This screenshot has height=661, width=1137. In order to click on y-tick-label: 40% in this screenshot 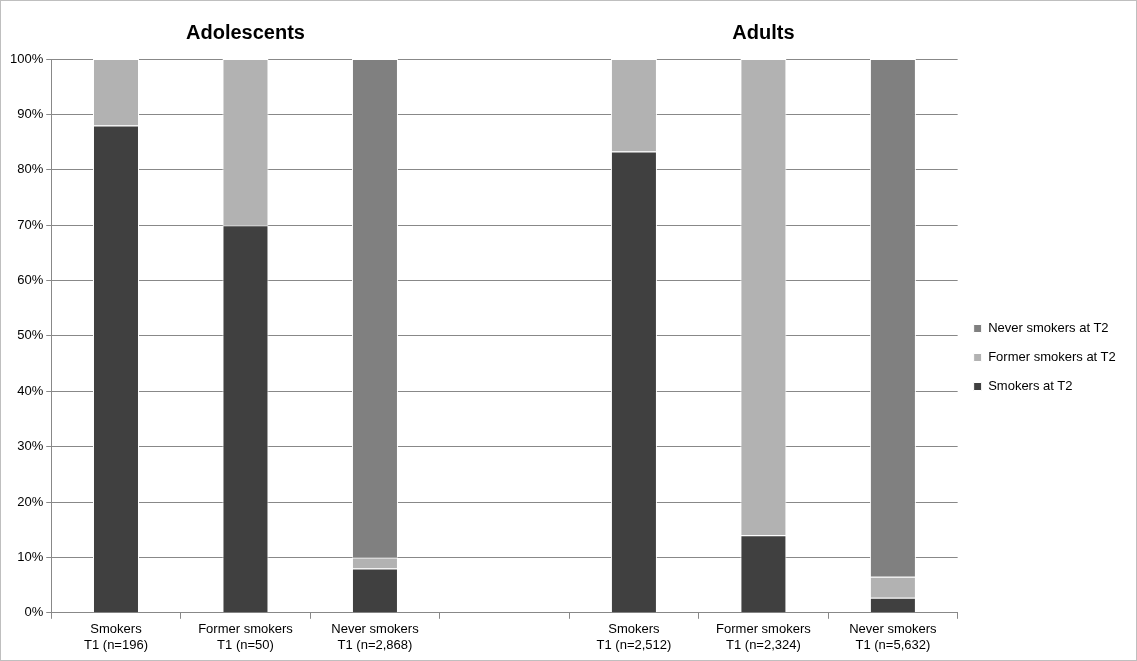, I will do `click(30, 390)`.